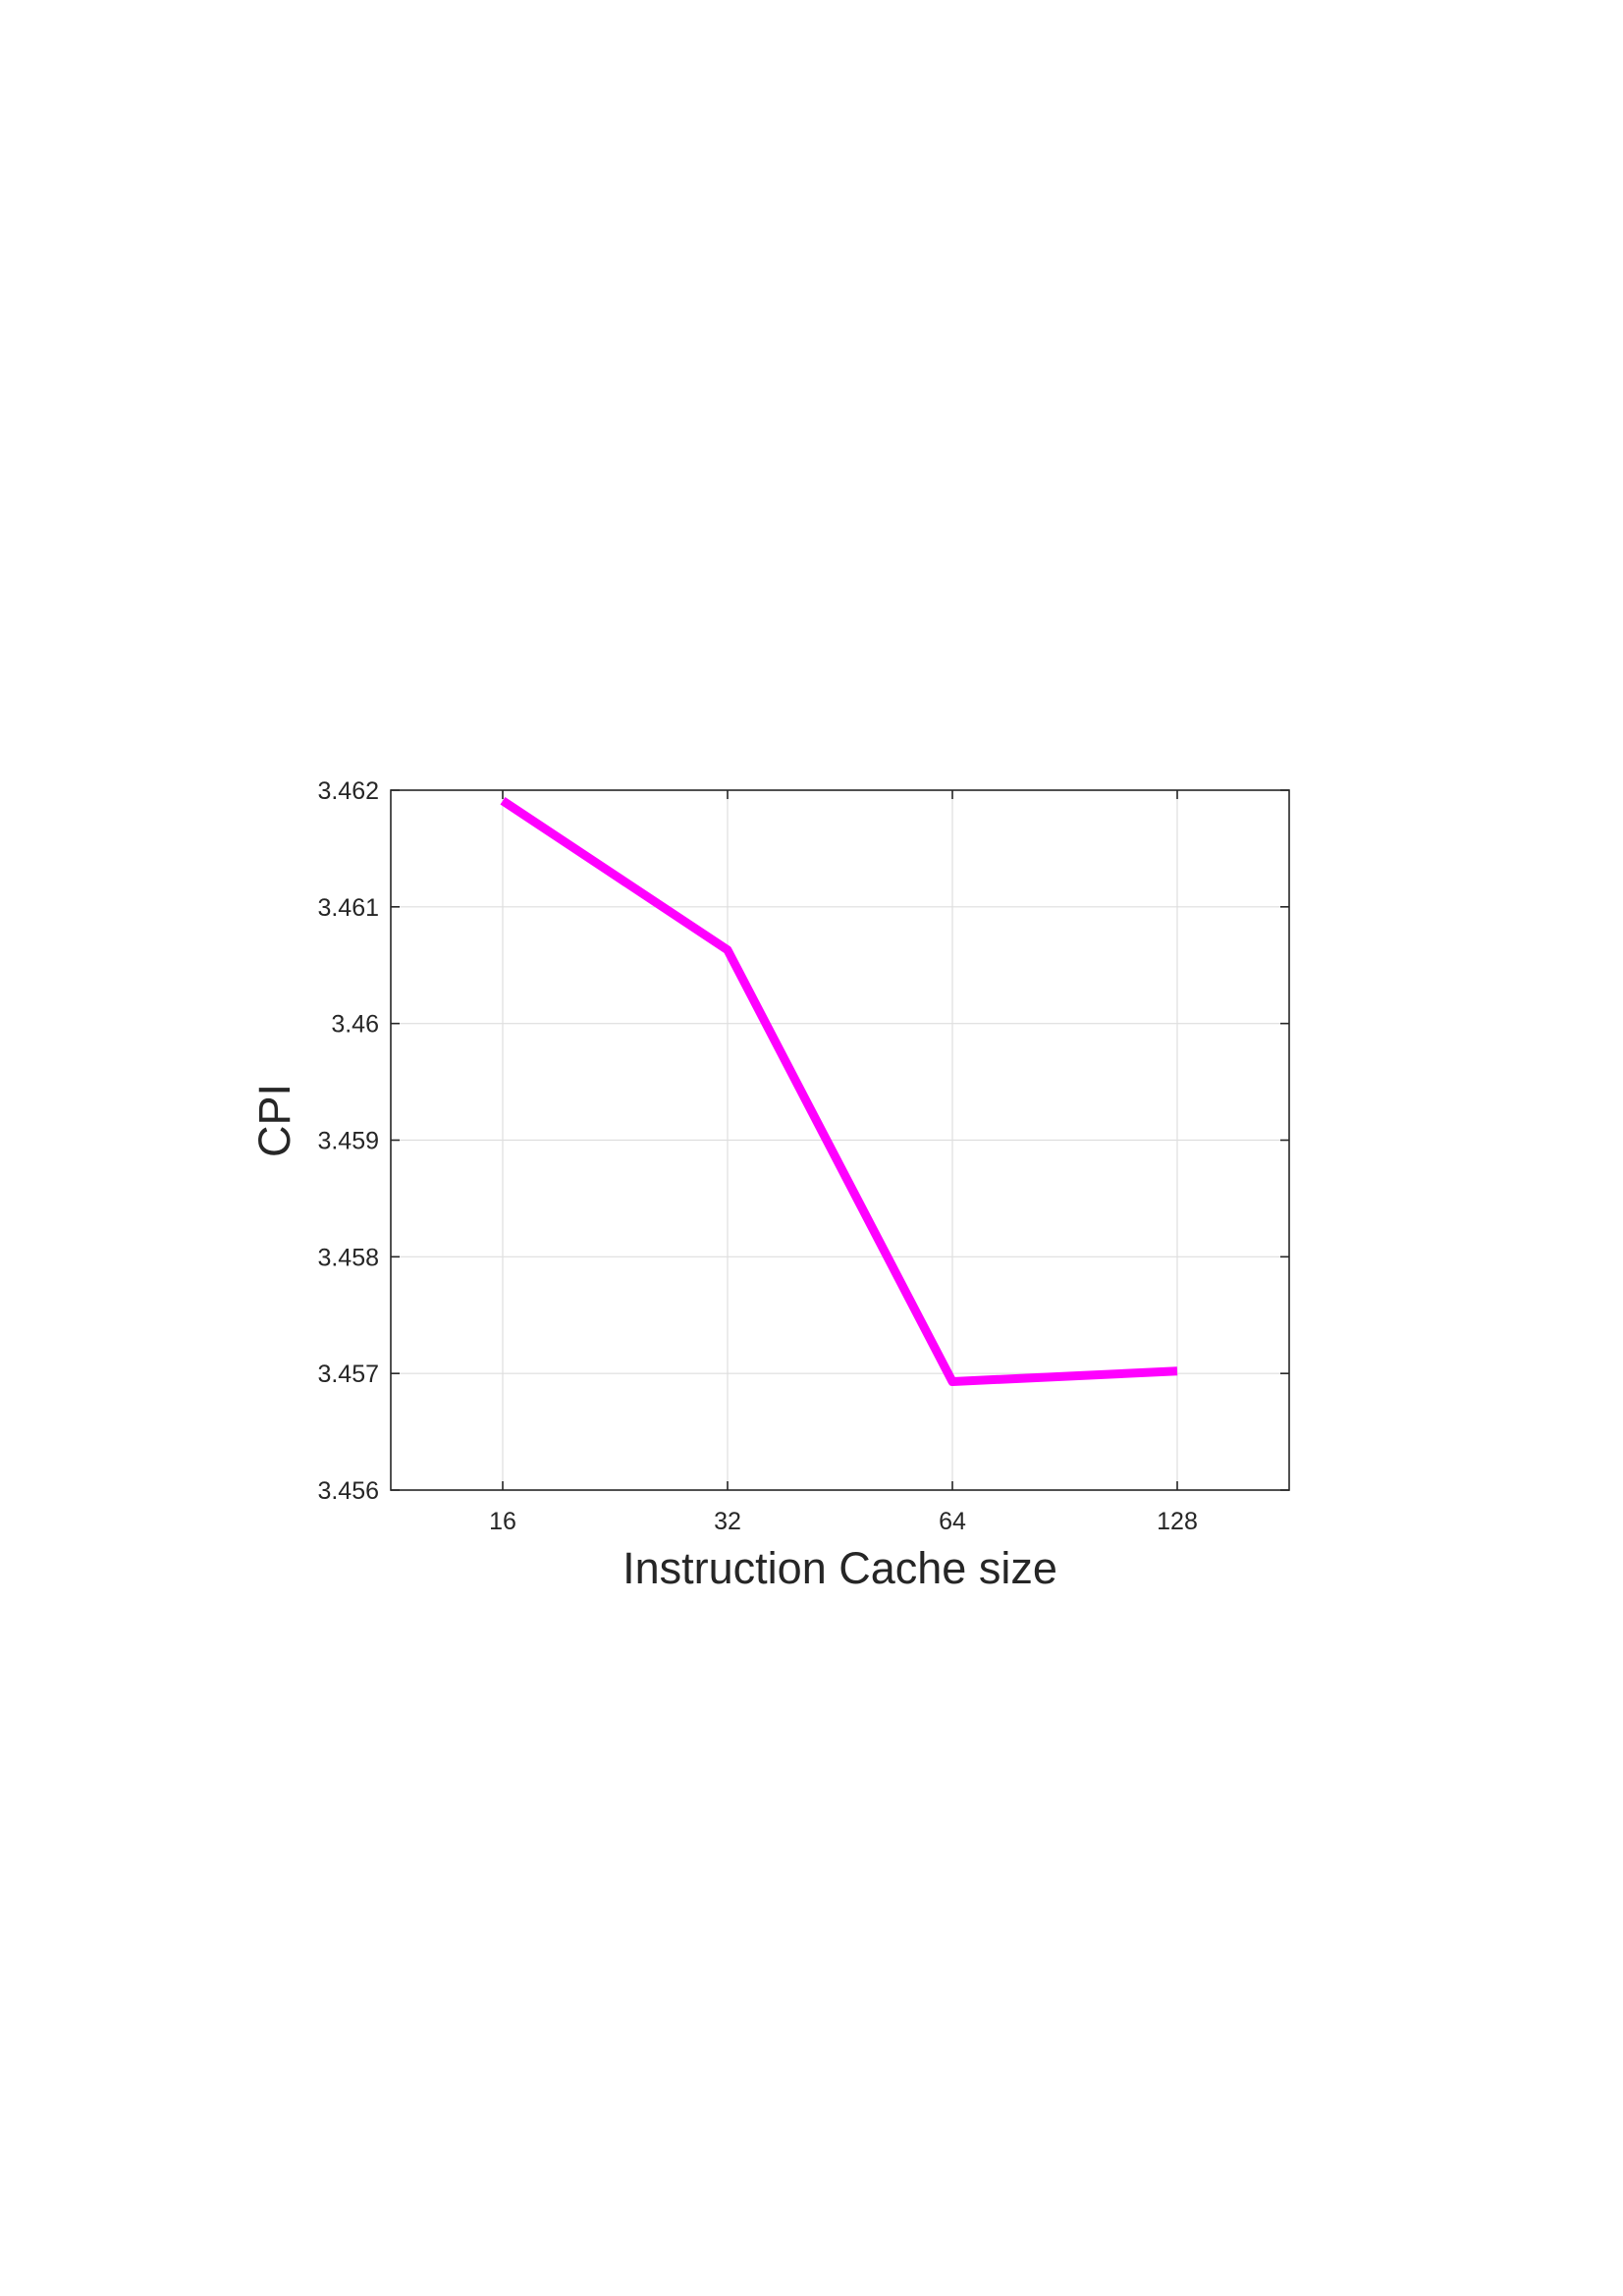  What do you see at coordinates (348, 791) in the screenshot?
I see `y-tick-label: 3.462` at bounding box center [348, 791].